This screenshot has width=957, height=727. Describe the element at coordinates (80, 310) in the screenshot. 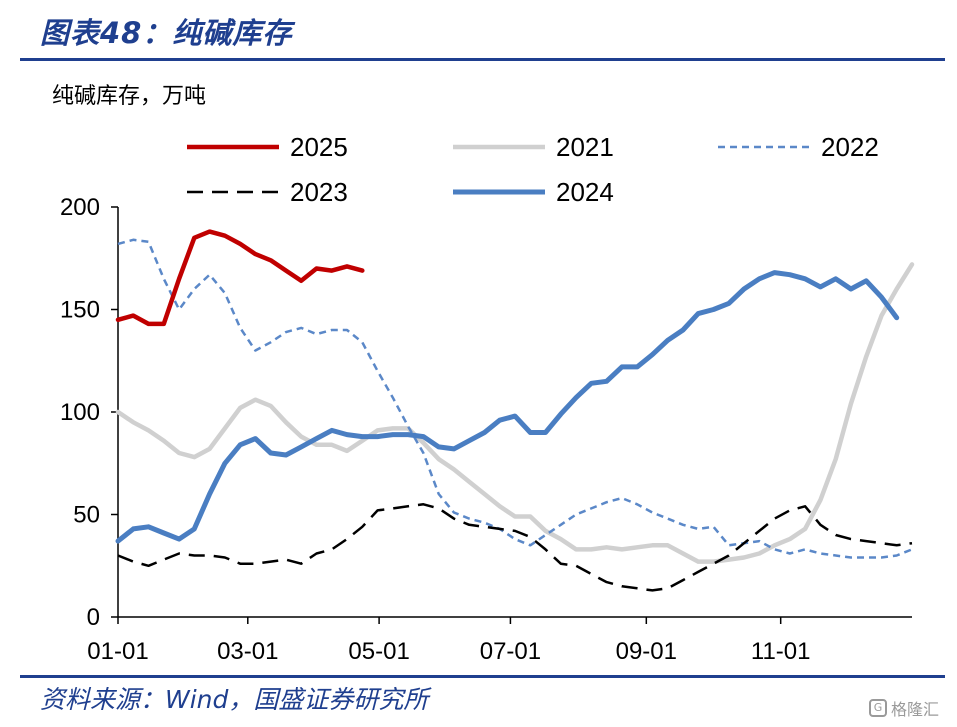

I see `y-tick-label: 150` at that location.